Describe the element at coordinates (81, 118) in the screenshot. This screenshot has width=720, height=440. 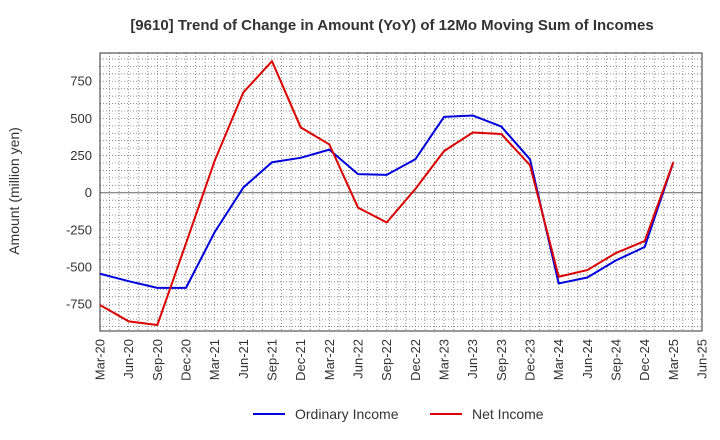
I see `y-tick-label: 500` at that location.